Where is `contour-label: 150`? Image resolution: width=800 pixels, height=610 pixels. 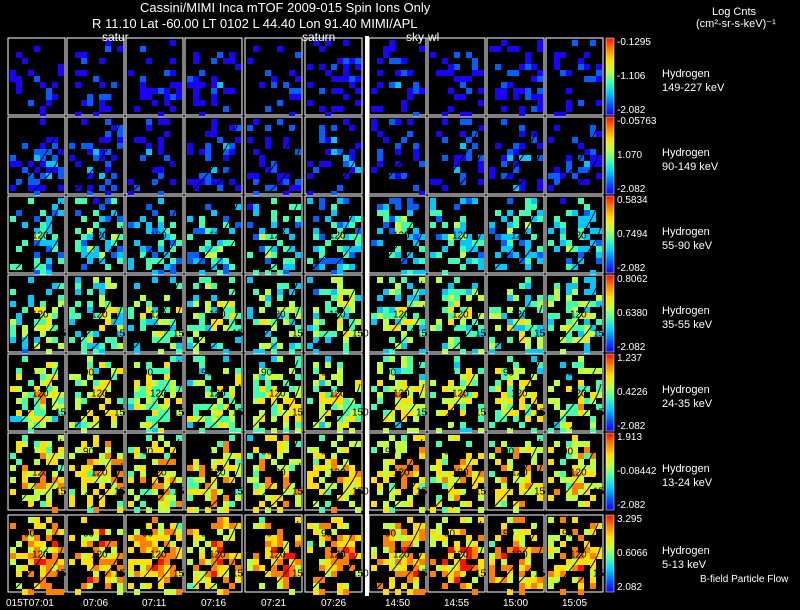 contour-label: 150 is located at coordinates (240, 492).